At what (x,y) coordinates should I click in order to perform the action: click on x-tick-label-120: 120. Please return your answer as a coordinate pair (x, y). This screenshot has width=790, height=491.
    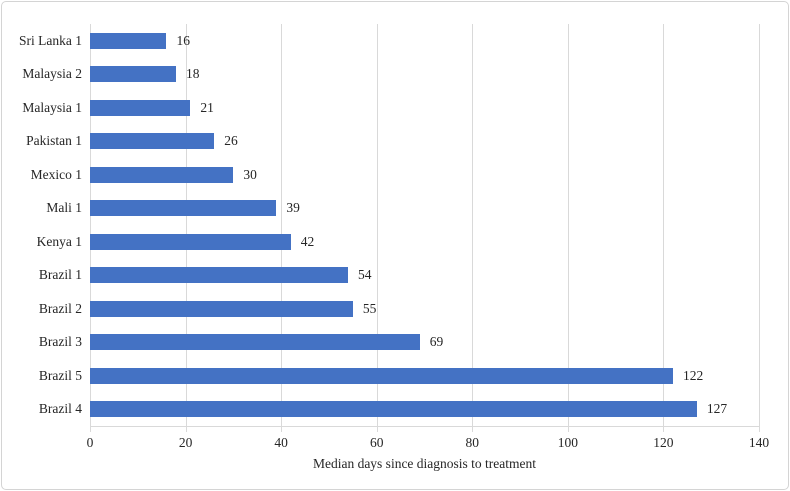
    Looking at the image, I should click on (663, 442).